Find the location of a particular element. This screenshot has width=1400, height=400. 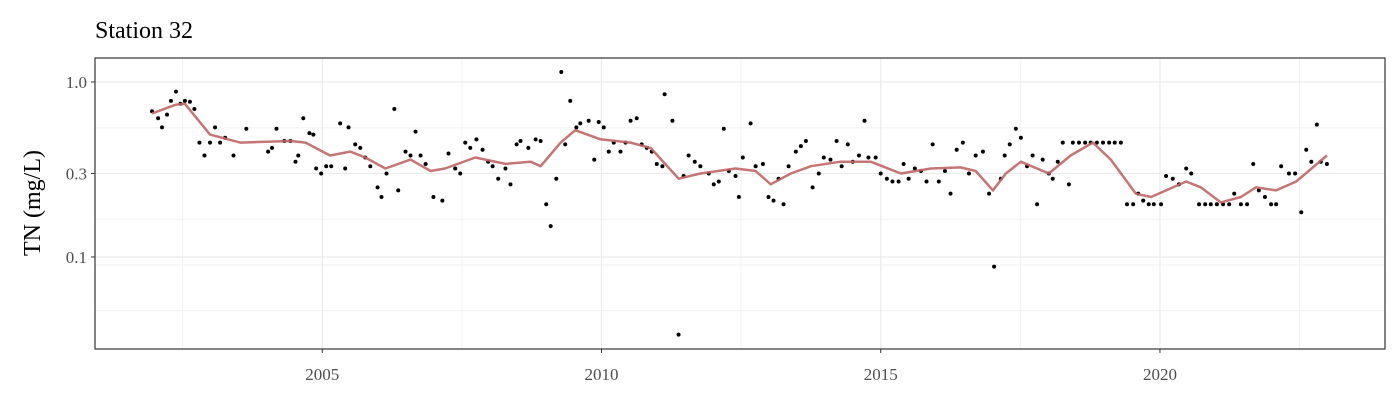

y-tick-label: 0.1 is located at coordinates (76, 257).